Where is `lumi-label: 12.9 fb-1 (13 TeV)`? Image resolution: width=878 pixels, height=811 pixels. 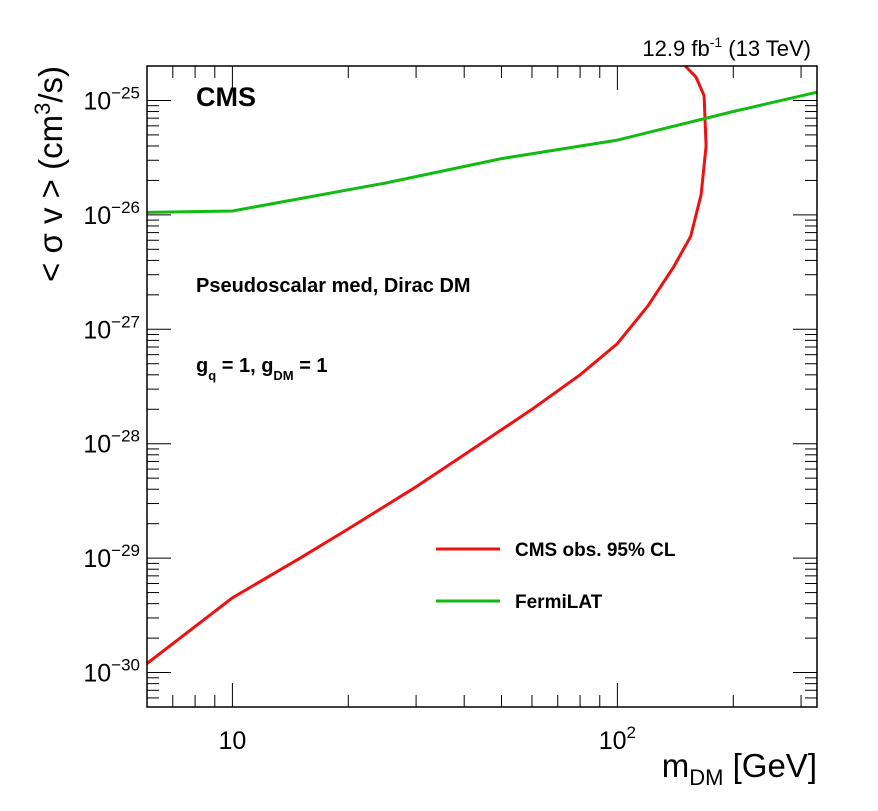 lumi-label: 12.9 fb-1 (13 TeV) is located at coordinates (726, 47).